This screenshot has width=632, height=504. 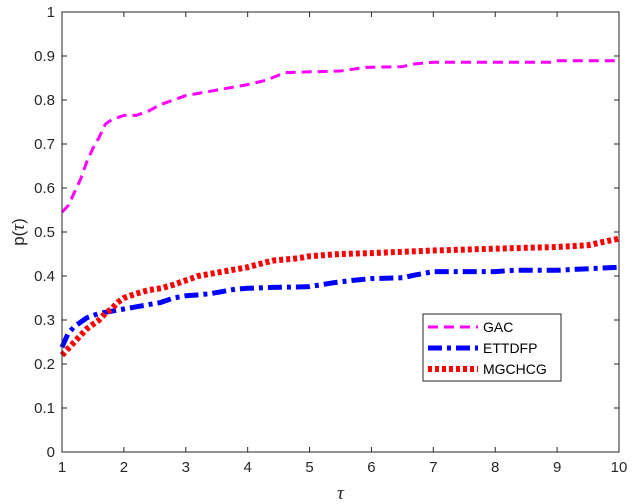 What do you see at coordinates (433, 467) in the screenshot?
I see `x-tick-label: 7` at bounding box center [433, 467].